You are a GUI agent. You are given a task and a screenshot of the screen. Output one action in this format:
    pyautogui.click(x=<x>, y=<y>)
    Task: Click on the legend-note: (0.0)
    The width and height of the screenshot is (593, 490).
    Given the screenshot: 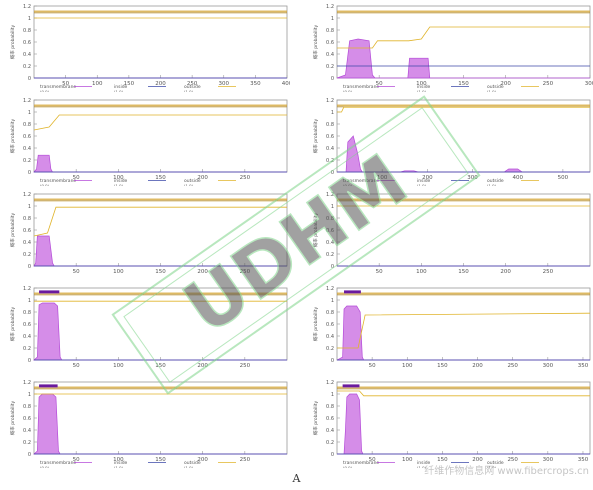 What is the action you would take?
    pyautogui.click(x=348, y=90)
    